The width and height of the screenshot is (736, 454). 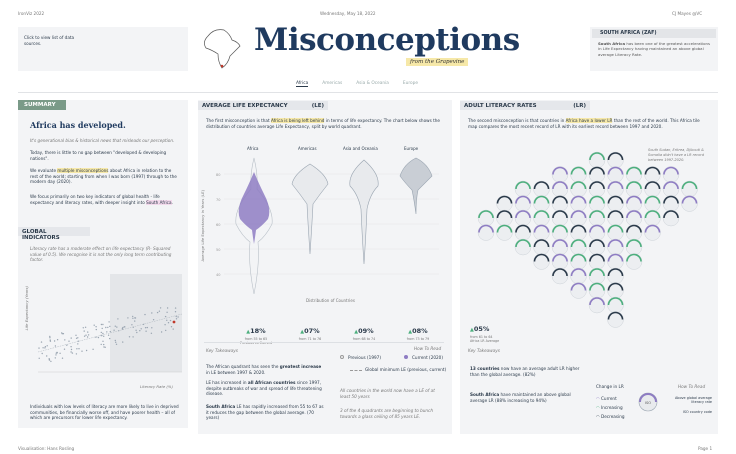 What do you see at coordinates (103, 49) in the screenshot?
I see `sources-link: Click to view list of data sources.` at bounding box center [103, 49].